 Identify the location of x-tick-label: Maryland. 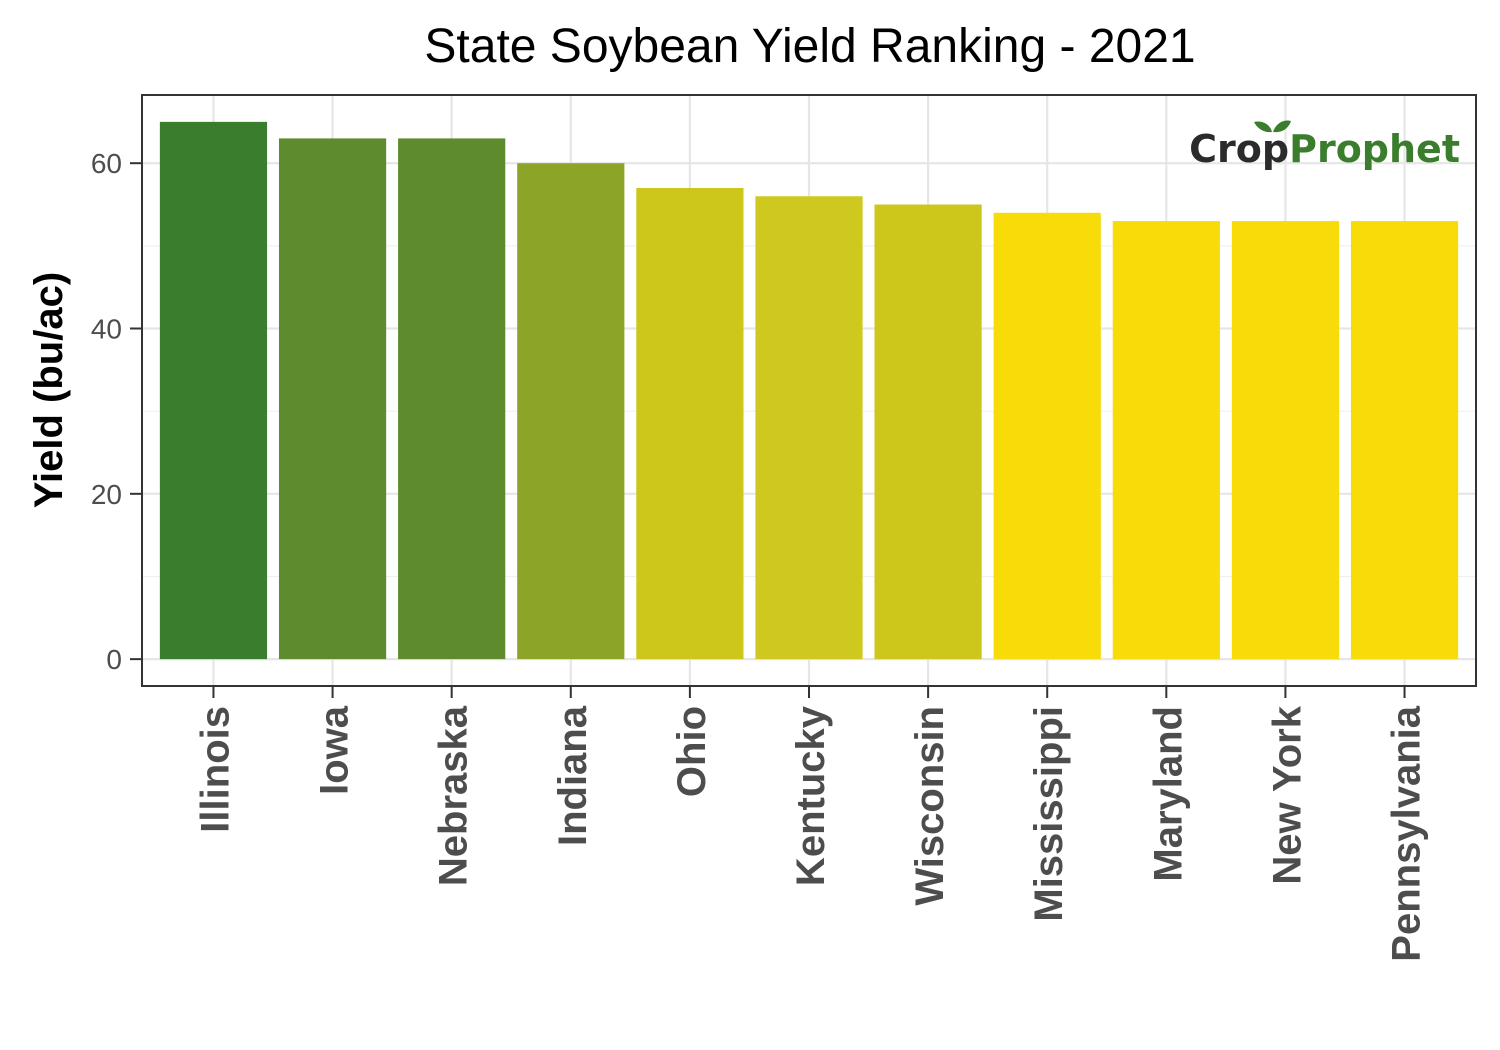
(1168, 794).